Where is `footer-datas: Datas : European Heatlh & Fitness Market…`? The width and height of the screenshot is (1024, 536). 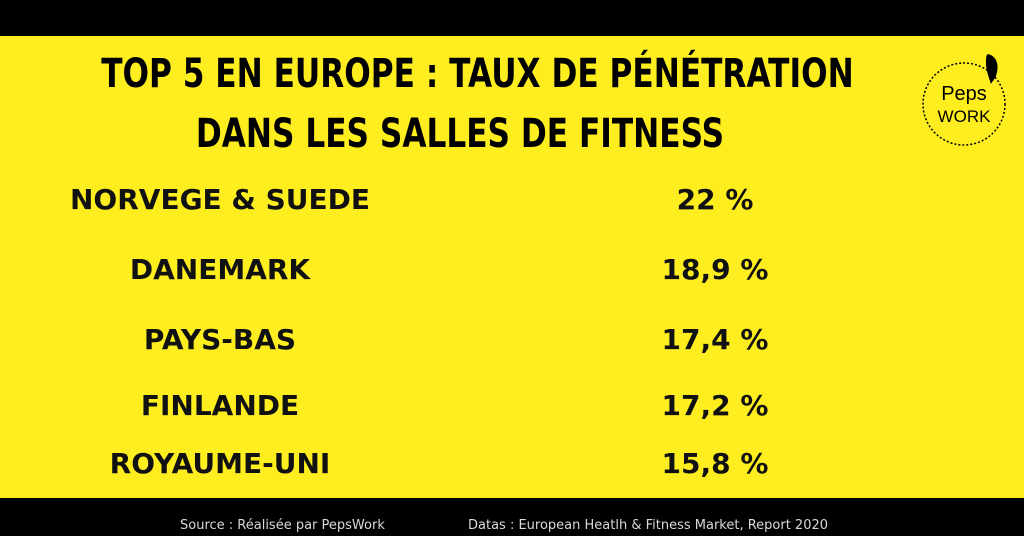 footer-datas: Datas : European Heatlh & Fitness Market… is located at coordinates (648, 525).